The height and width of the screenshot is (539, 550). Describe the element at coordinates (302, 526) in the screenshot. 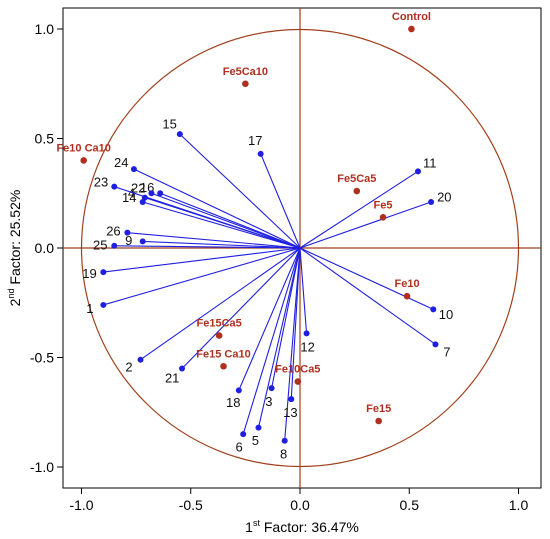

I see `x-axis-label: 1st Factor: 36.47%` at that location.